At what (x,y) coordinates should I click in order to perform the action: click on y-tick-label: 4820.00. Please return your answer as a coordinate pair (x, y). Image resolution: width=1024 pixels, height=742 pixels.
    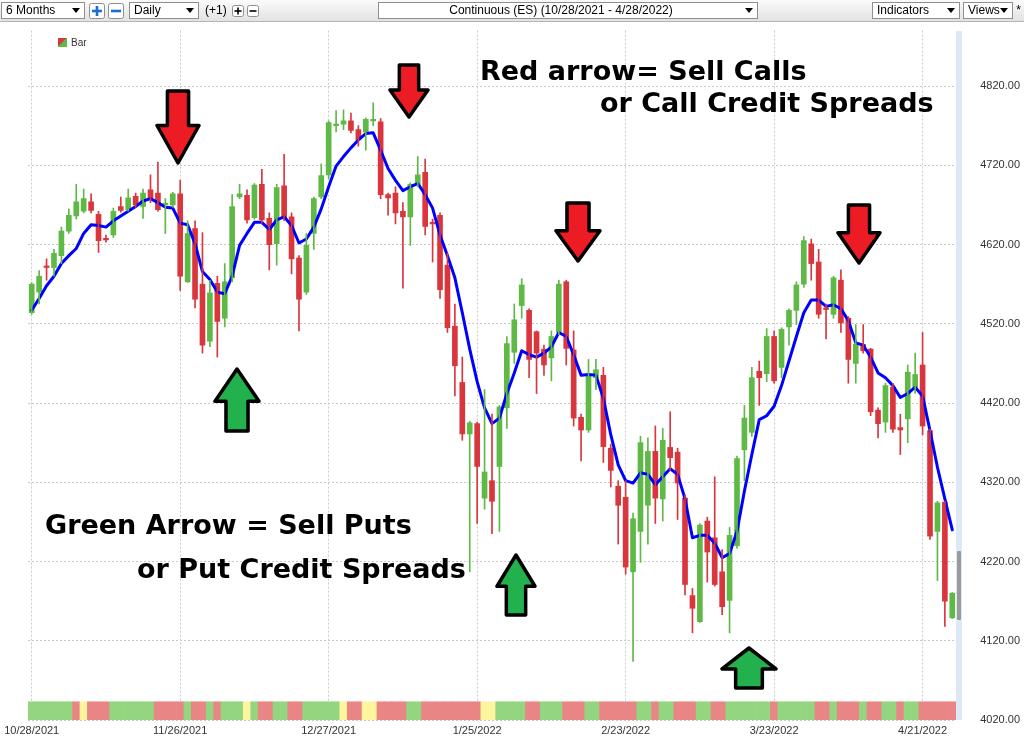
    Looking at the image, I should click on (1000, 85).